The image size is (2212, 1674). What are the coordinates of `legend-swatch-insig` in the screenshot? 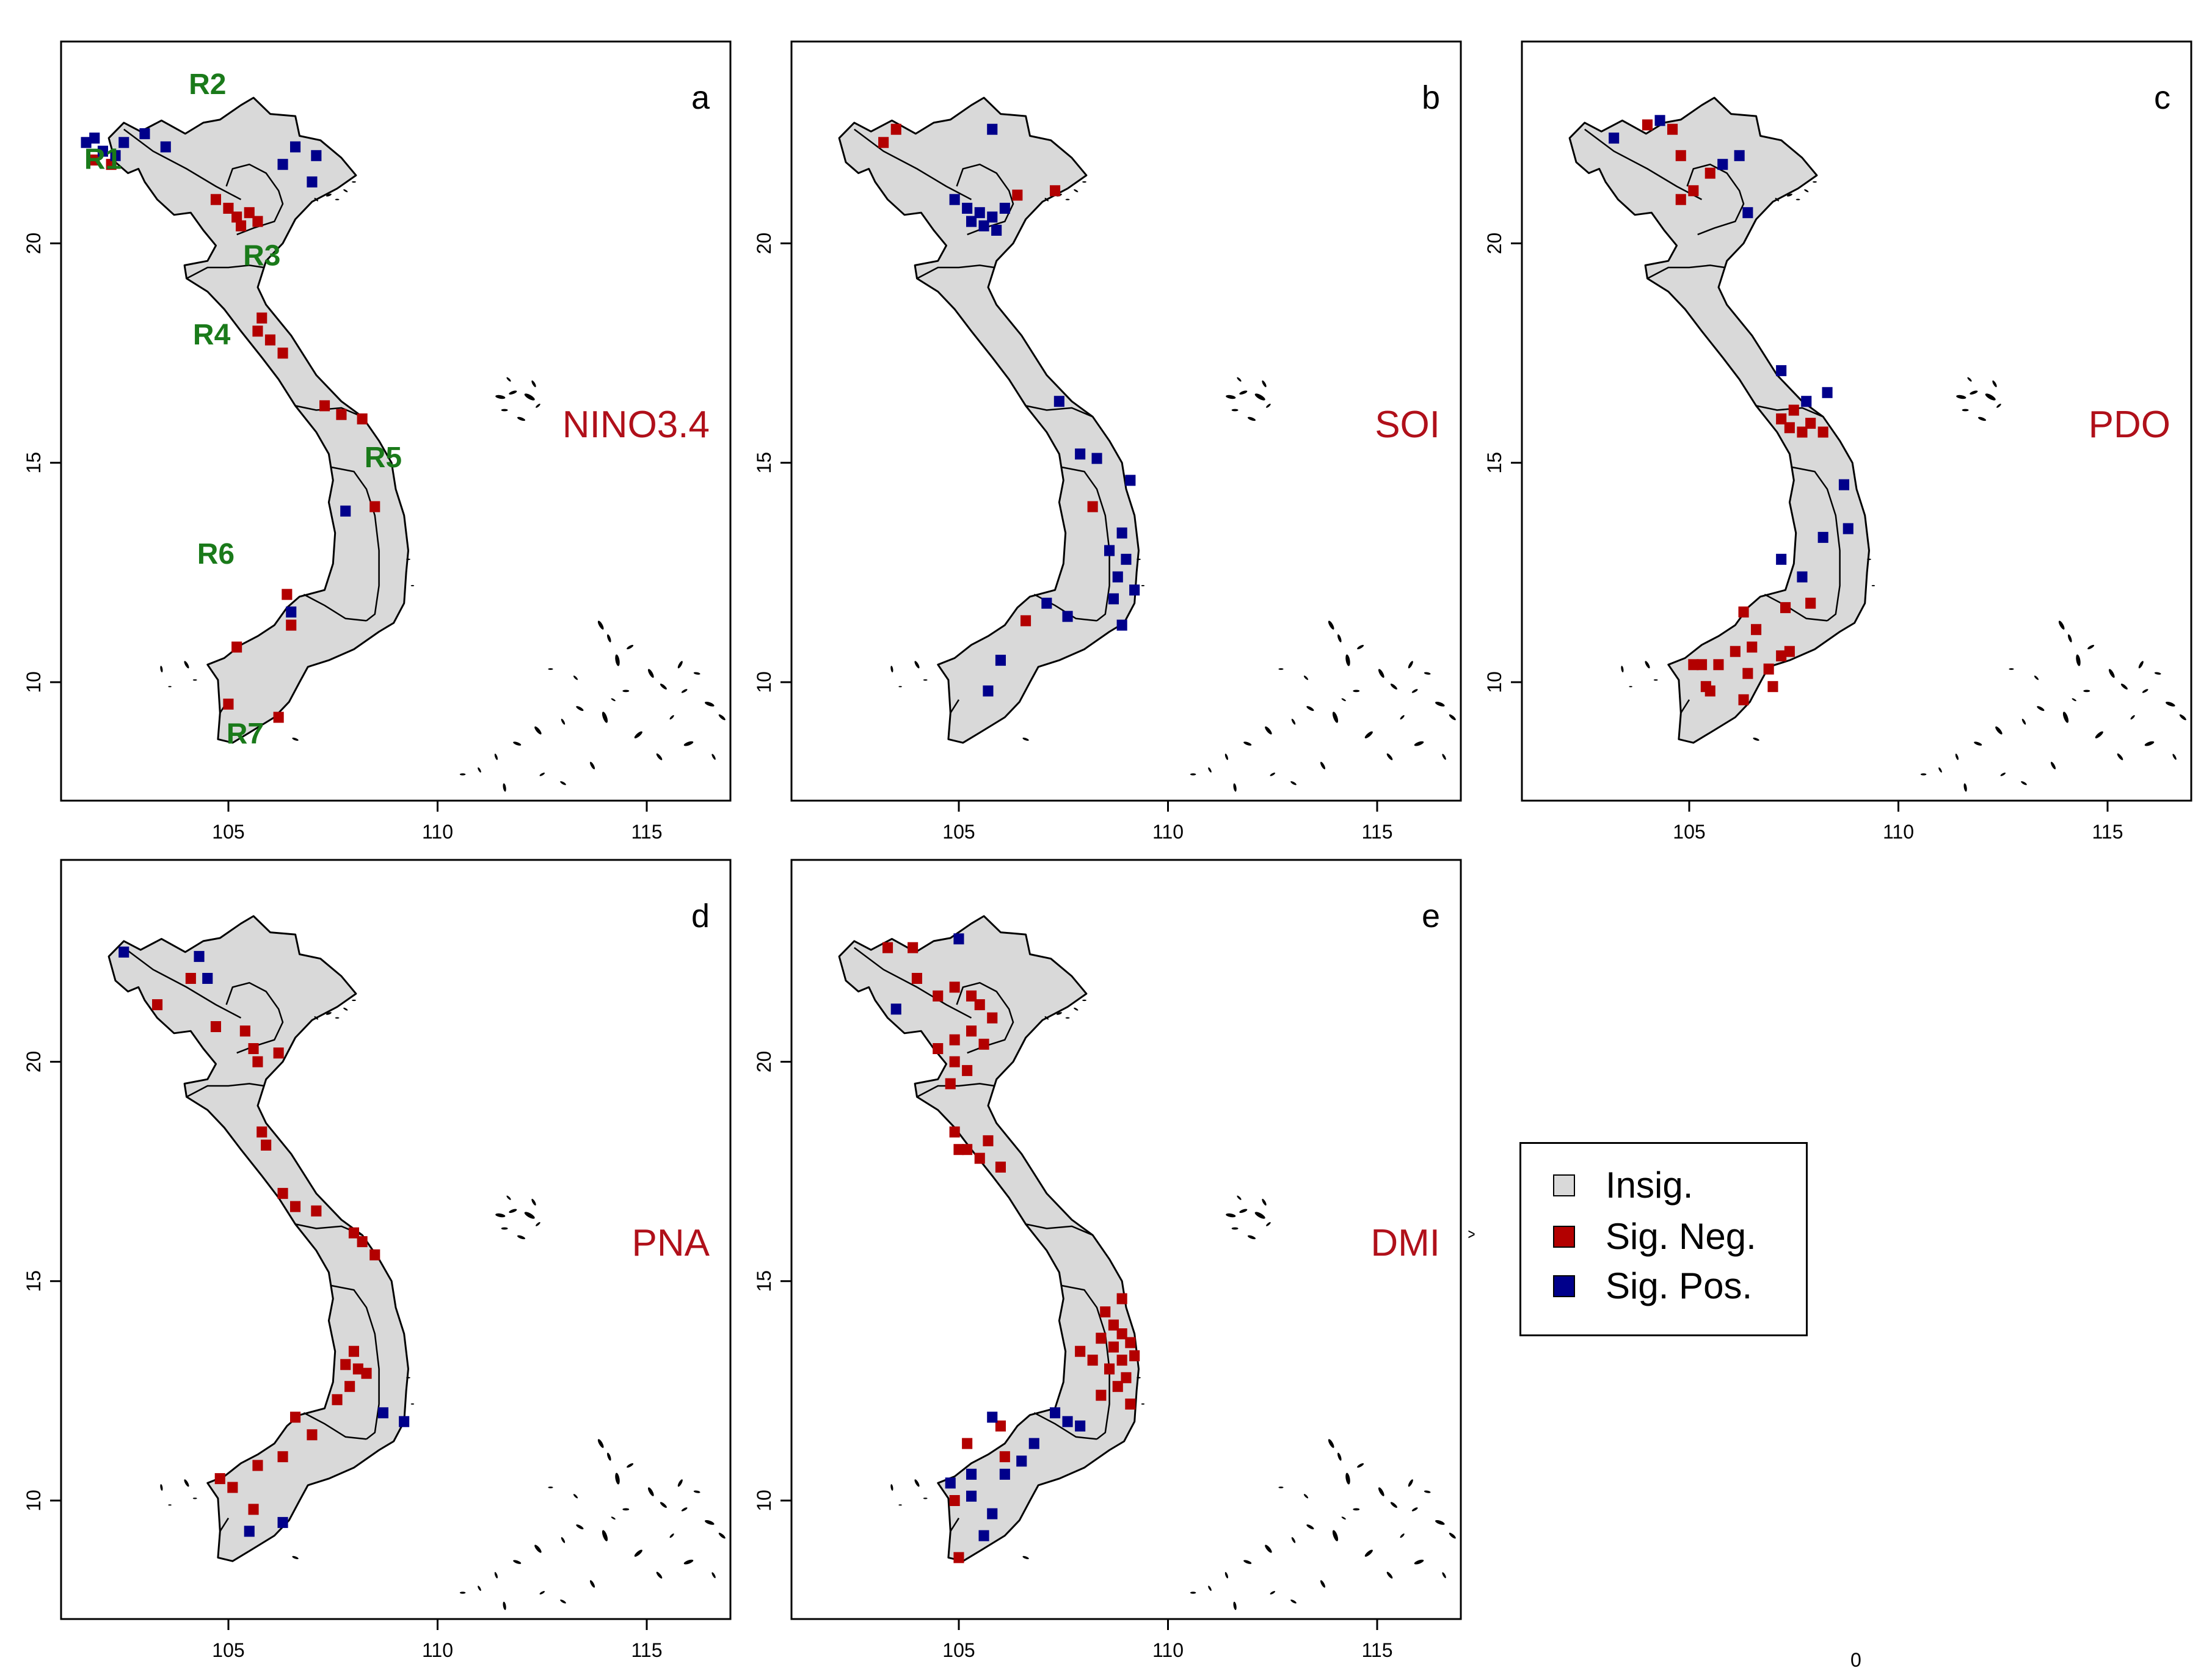 It's located at (1564, 1185).